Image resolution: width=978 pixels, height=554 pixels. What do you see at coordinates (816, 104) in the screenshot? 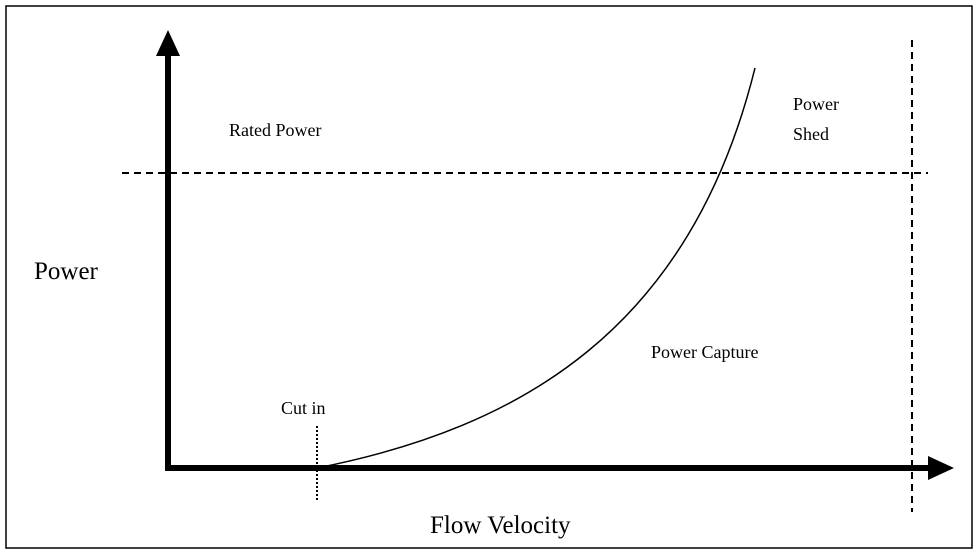
I see `power-shed-label: Power` at bounding box center [816, 104].